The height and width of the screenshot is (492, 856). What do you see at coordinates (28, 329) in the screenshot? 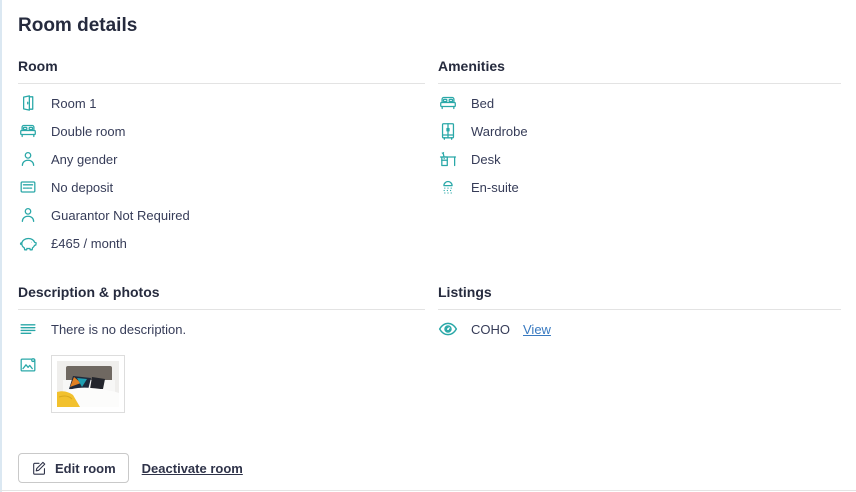
I see `text-lines-icon` at bounding box center [28, 329].